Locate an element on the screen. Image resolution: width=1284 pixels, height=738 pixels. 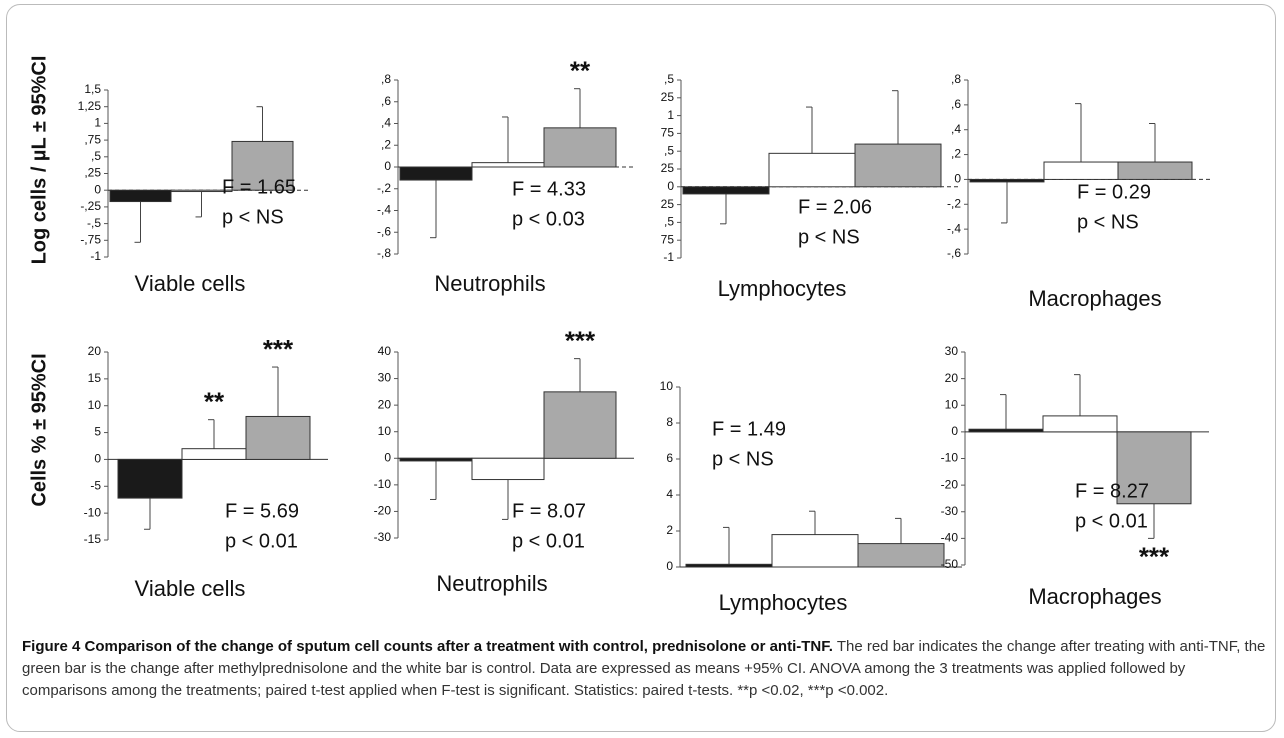
annotation: F = 8.07 is located at coordinates (549, 511).